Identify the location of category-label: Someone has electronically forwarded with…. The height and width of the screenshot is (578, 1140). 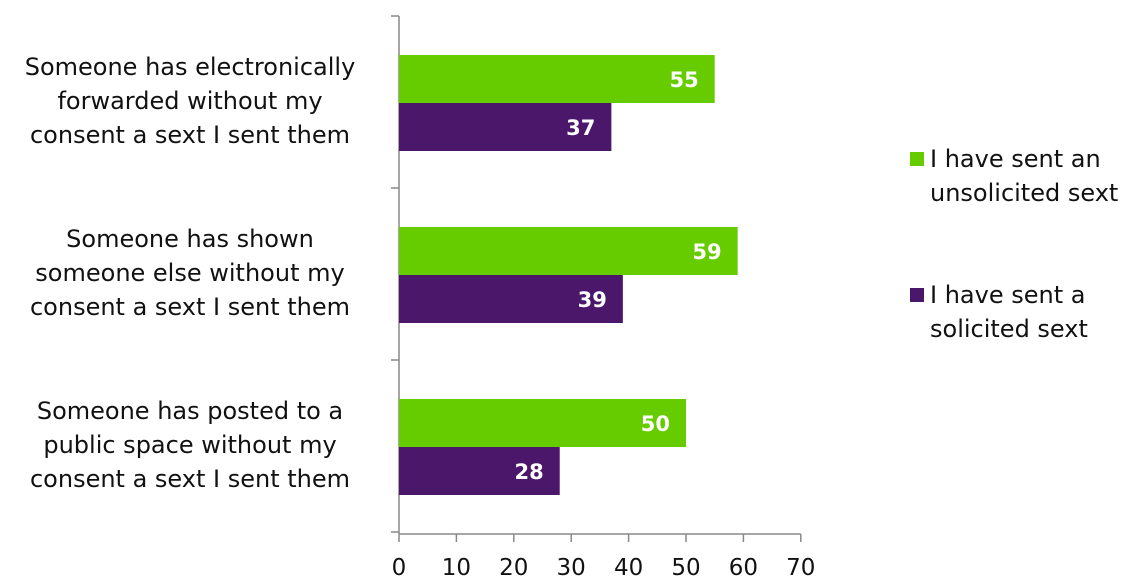
(190, 101).